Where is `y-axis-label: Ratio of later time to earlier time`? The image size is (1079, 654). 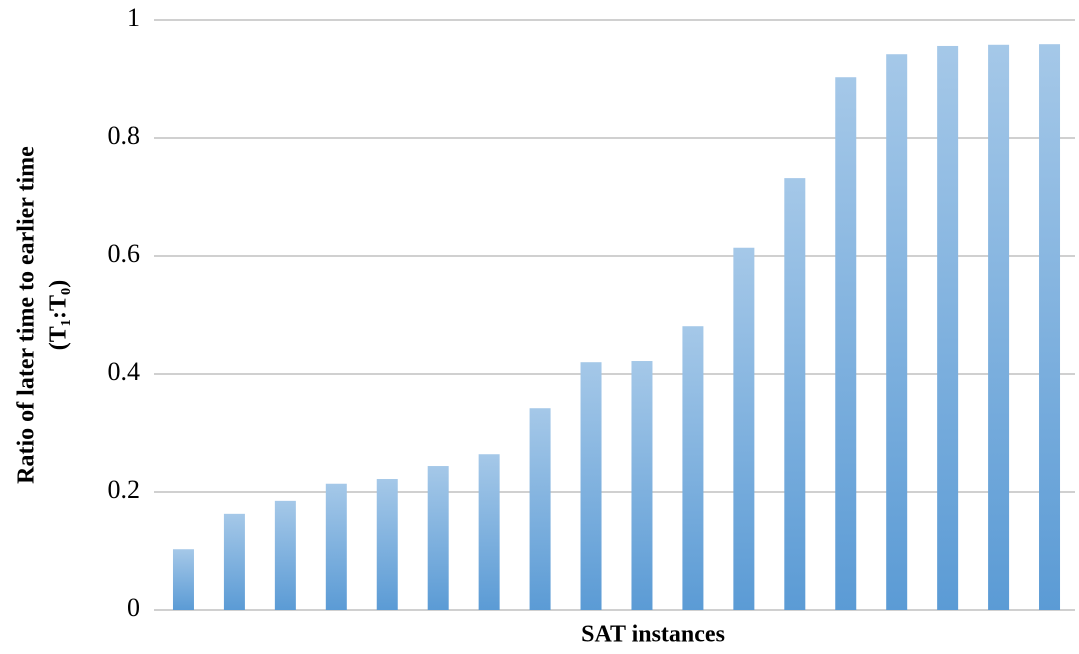 y-axis-label: Ratio of later time to earlier time is located at coordinates (27, 315).